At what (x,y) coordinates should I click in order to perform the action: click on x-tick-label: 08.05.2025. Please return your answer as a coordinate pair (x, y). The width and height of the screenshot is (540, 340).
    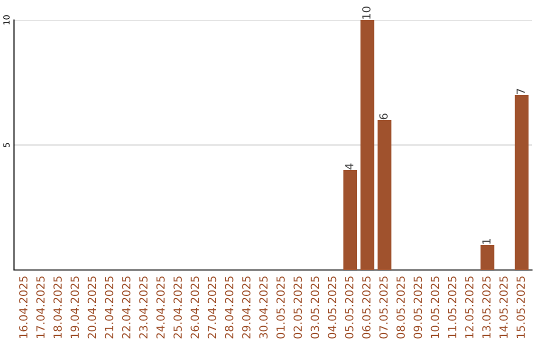
    Looking at the image, I should click on (400, 307).